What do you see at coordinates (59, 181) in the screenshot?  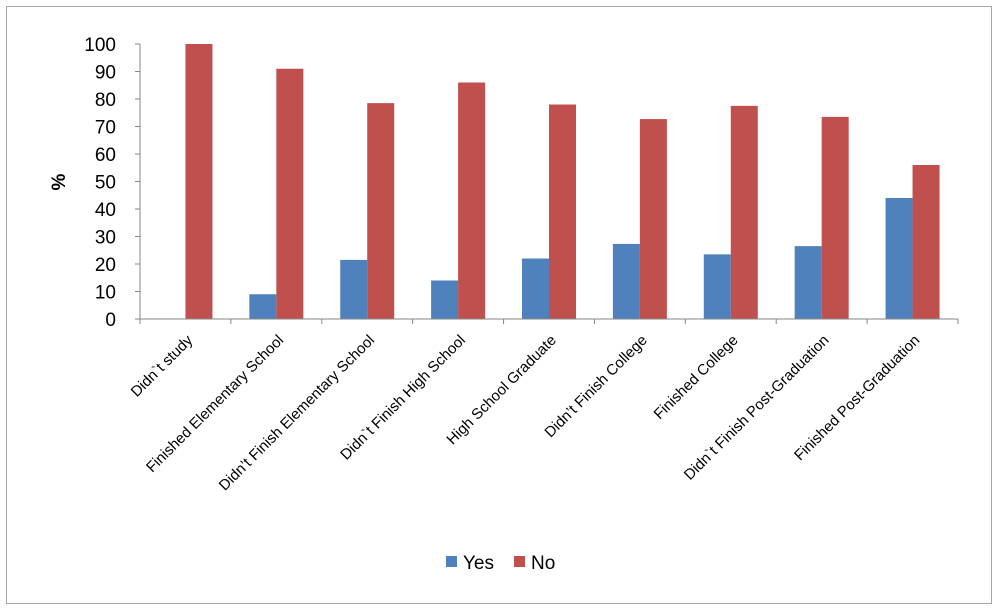 I see `y-axis-label: %` at bounding box center [59, 181].